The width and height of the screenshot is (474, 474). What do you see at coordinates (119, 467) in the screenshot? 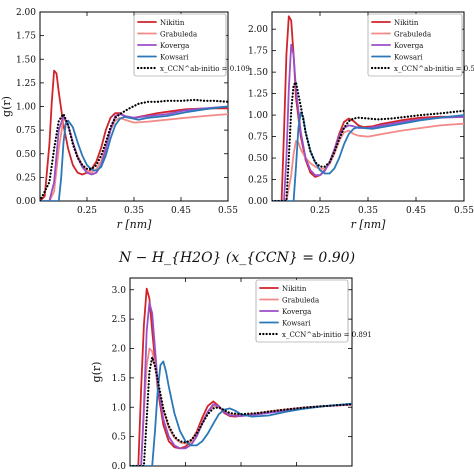
I see `y-tick-label: 0.0` at bounding box center [119, 467].